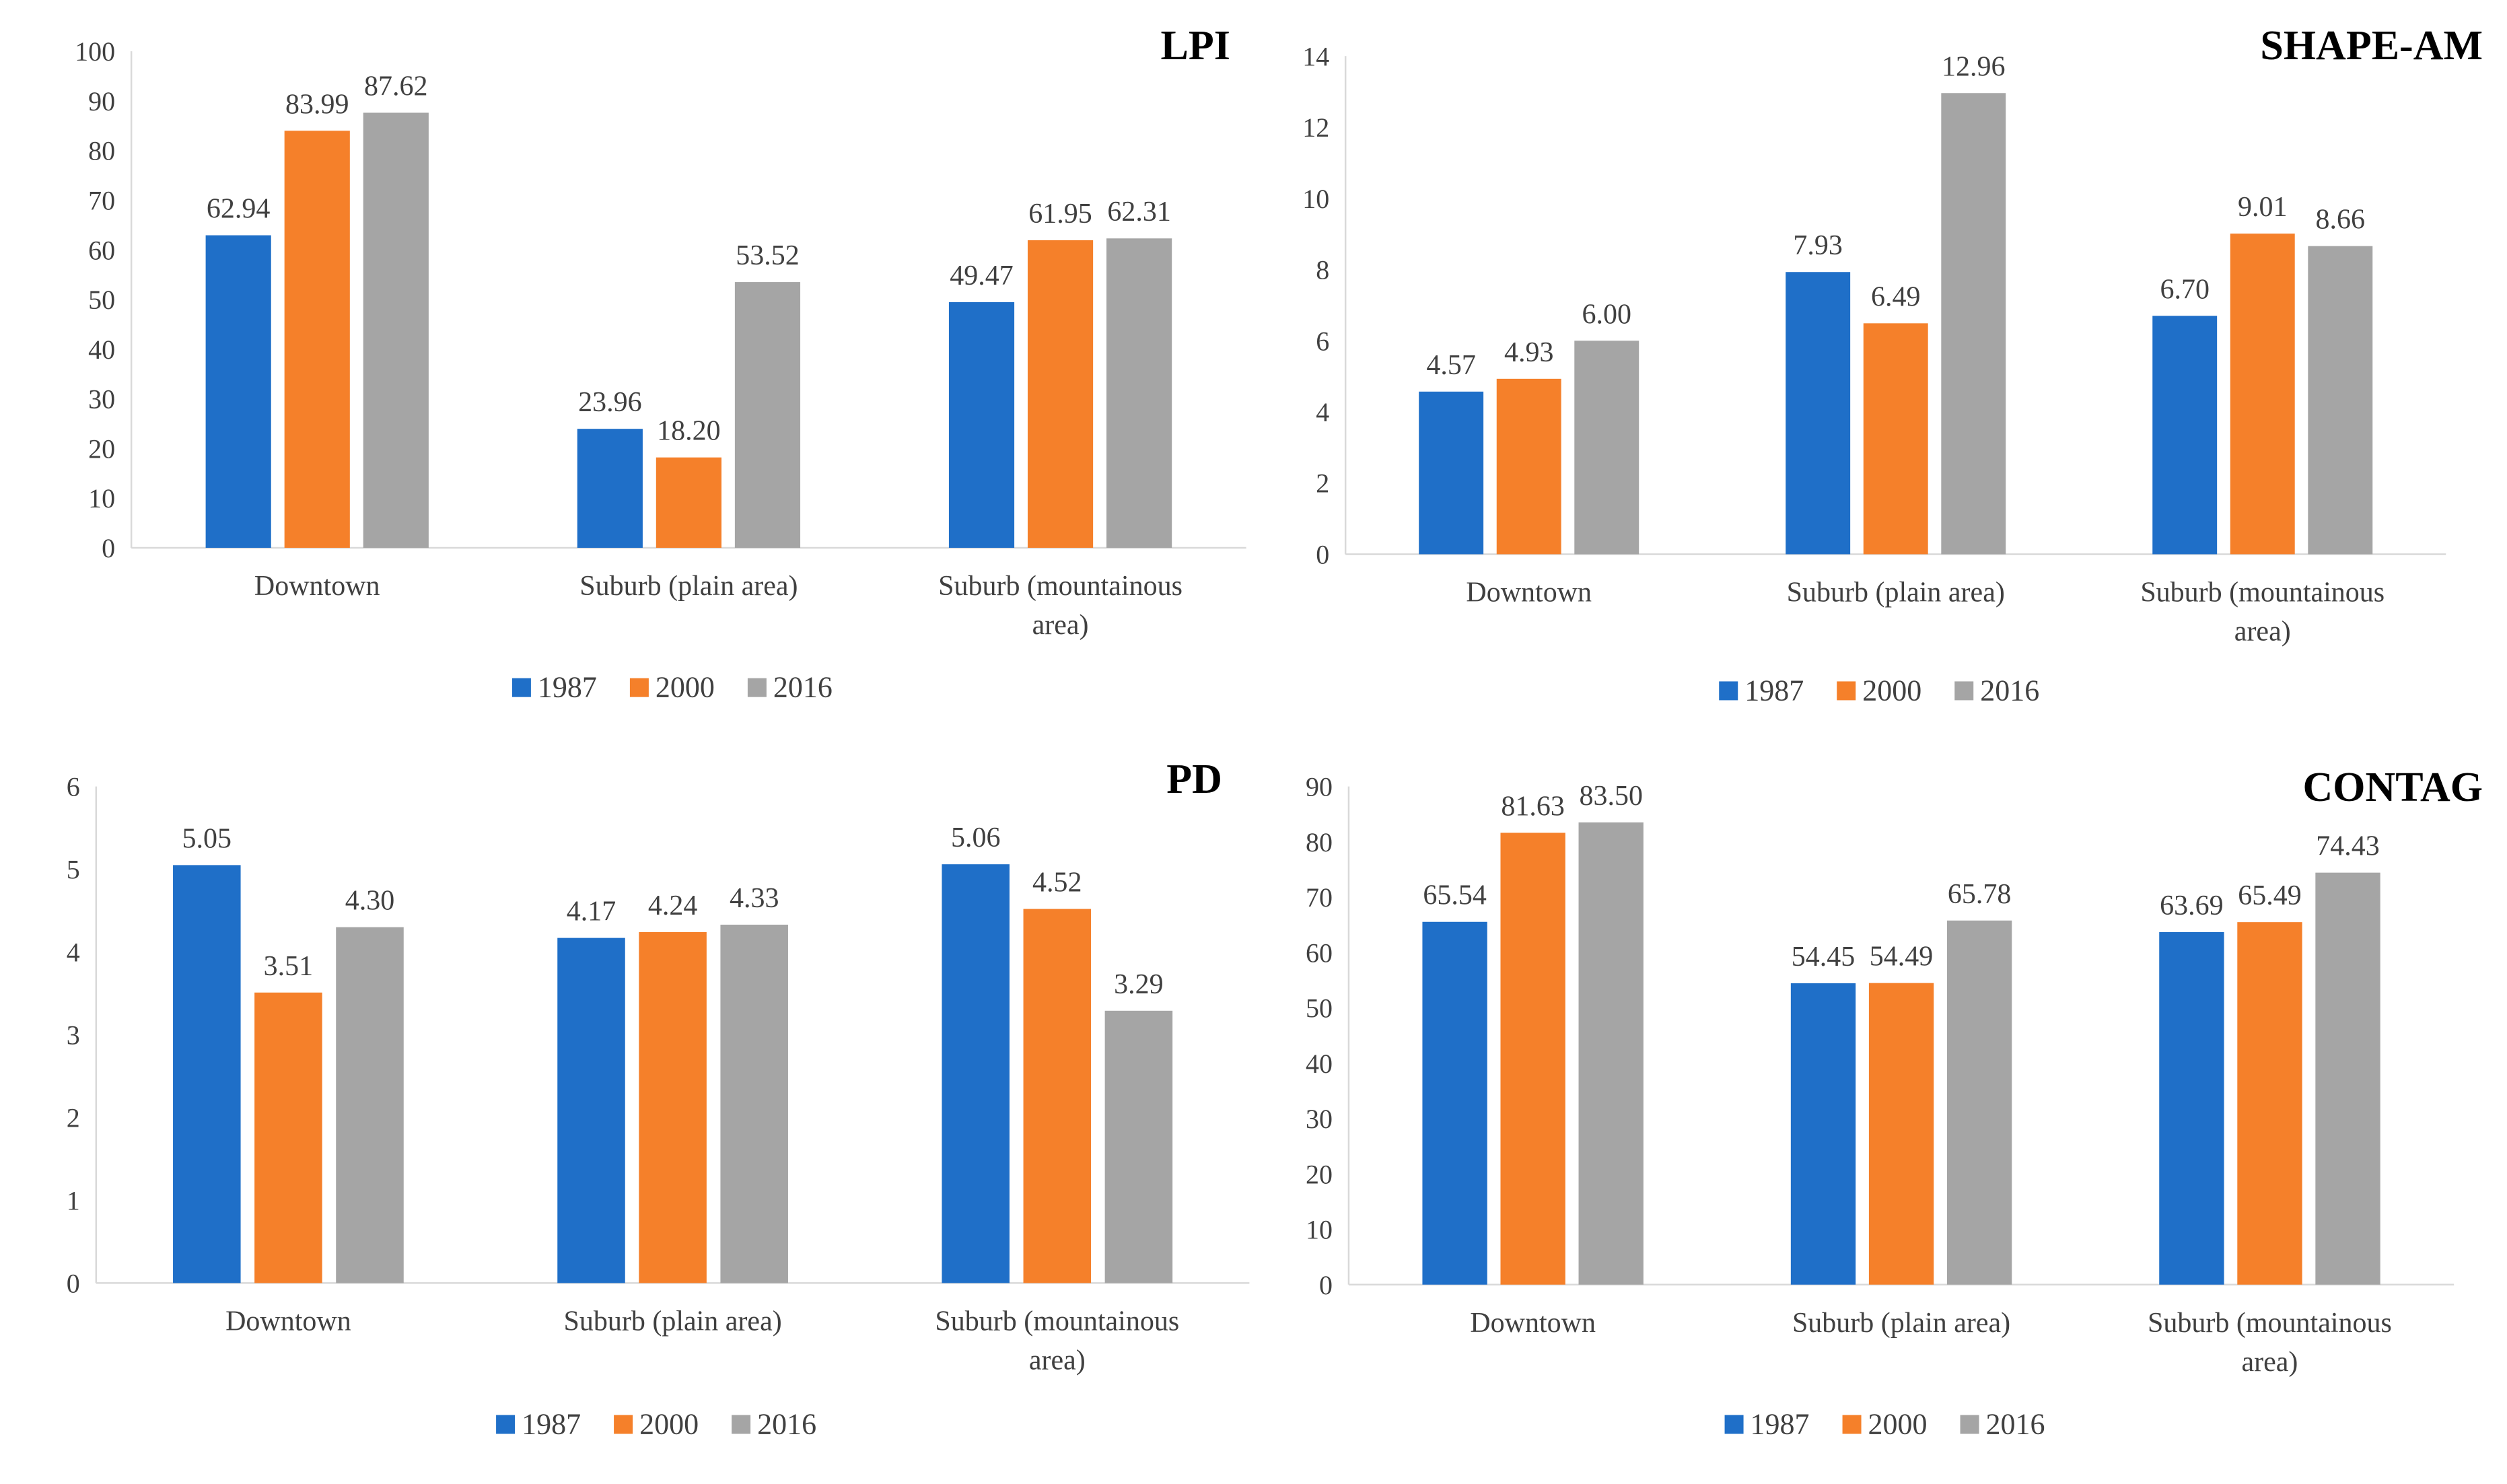  Describe the element at coordinates (370, 902) in the screenshot. I see `data-label: 4.30` at that location.